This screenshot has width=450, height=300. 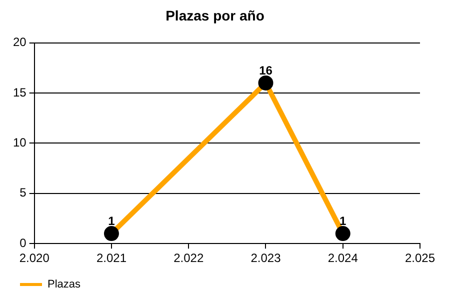 I want to click on data-label: 16, so click(x=266, y=70).